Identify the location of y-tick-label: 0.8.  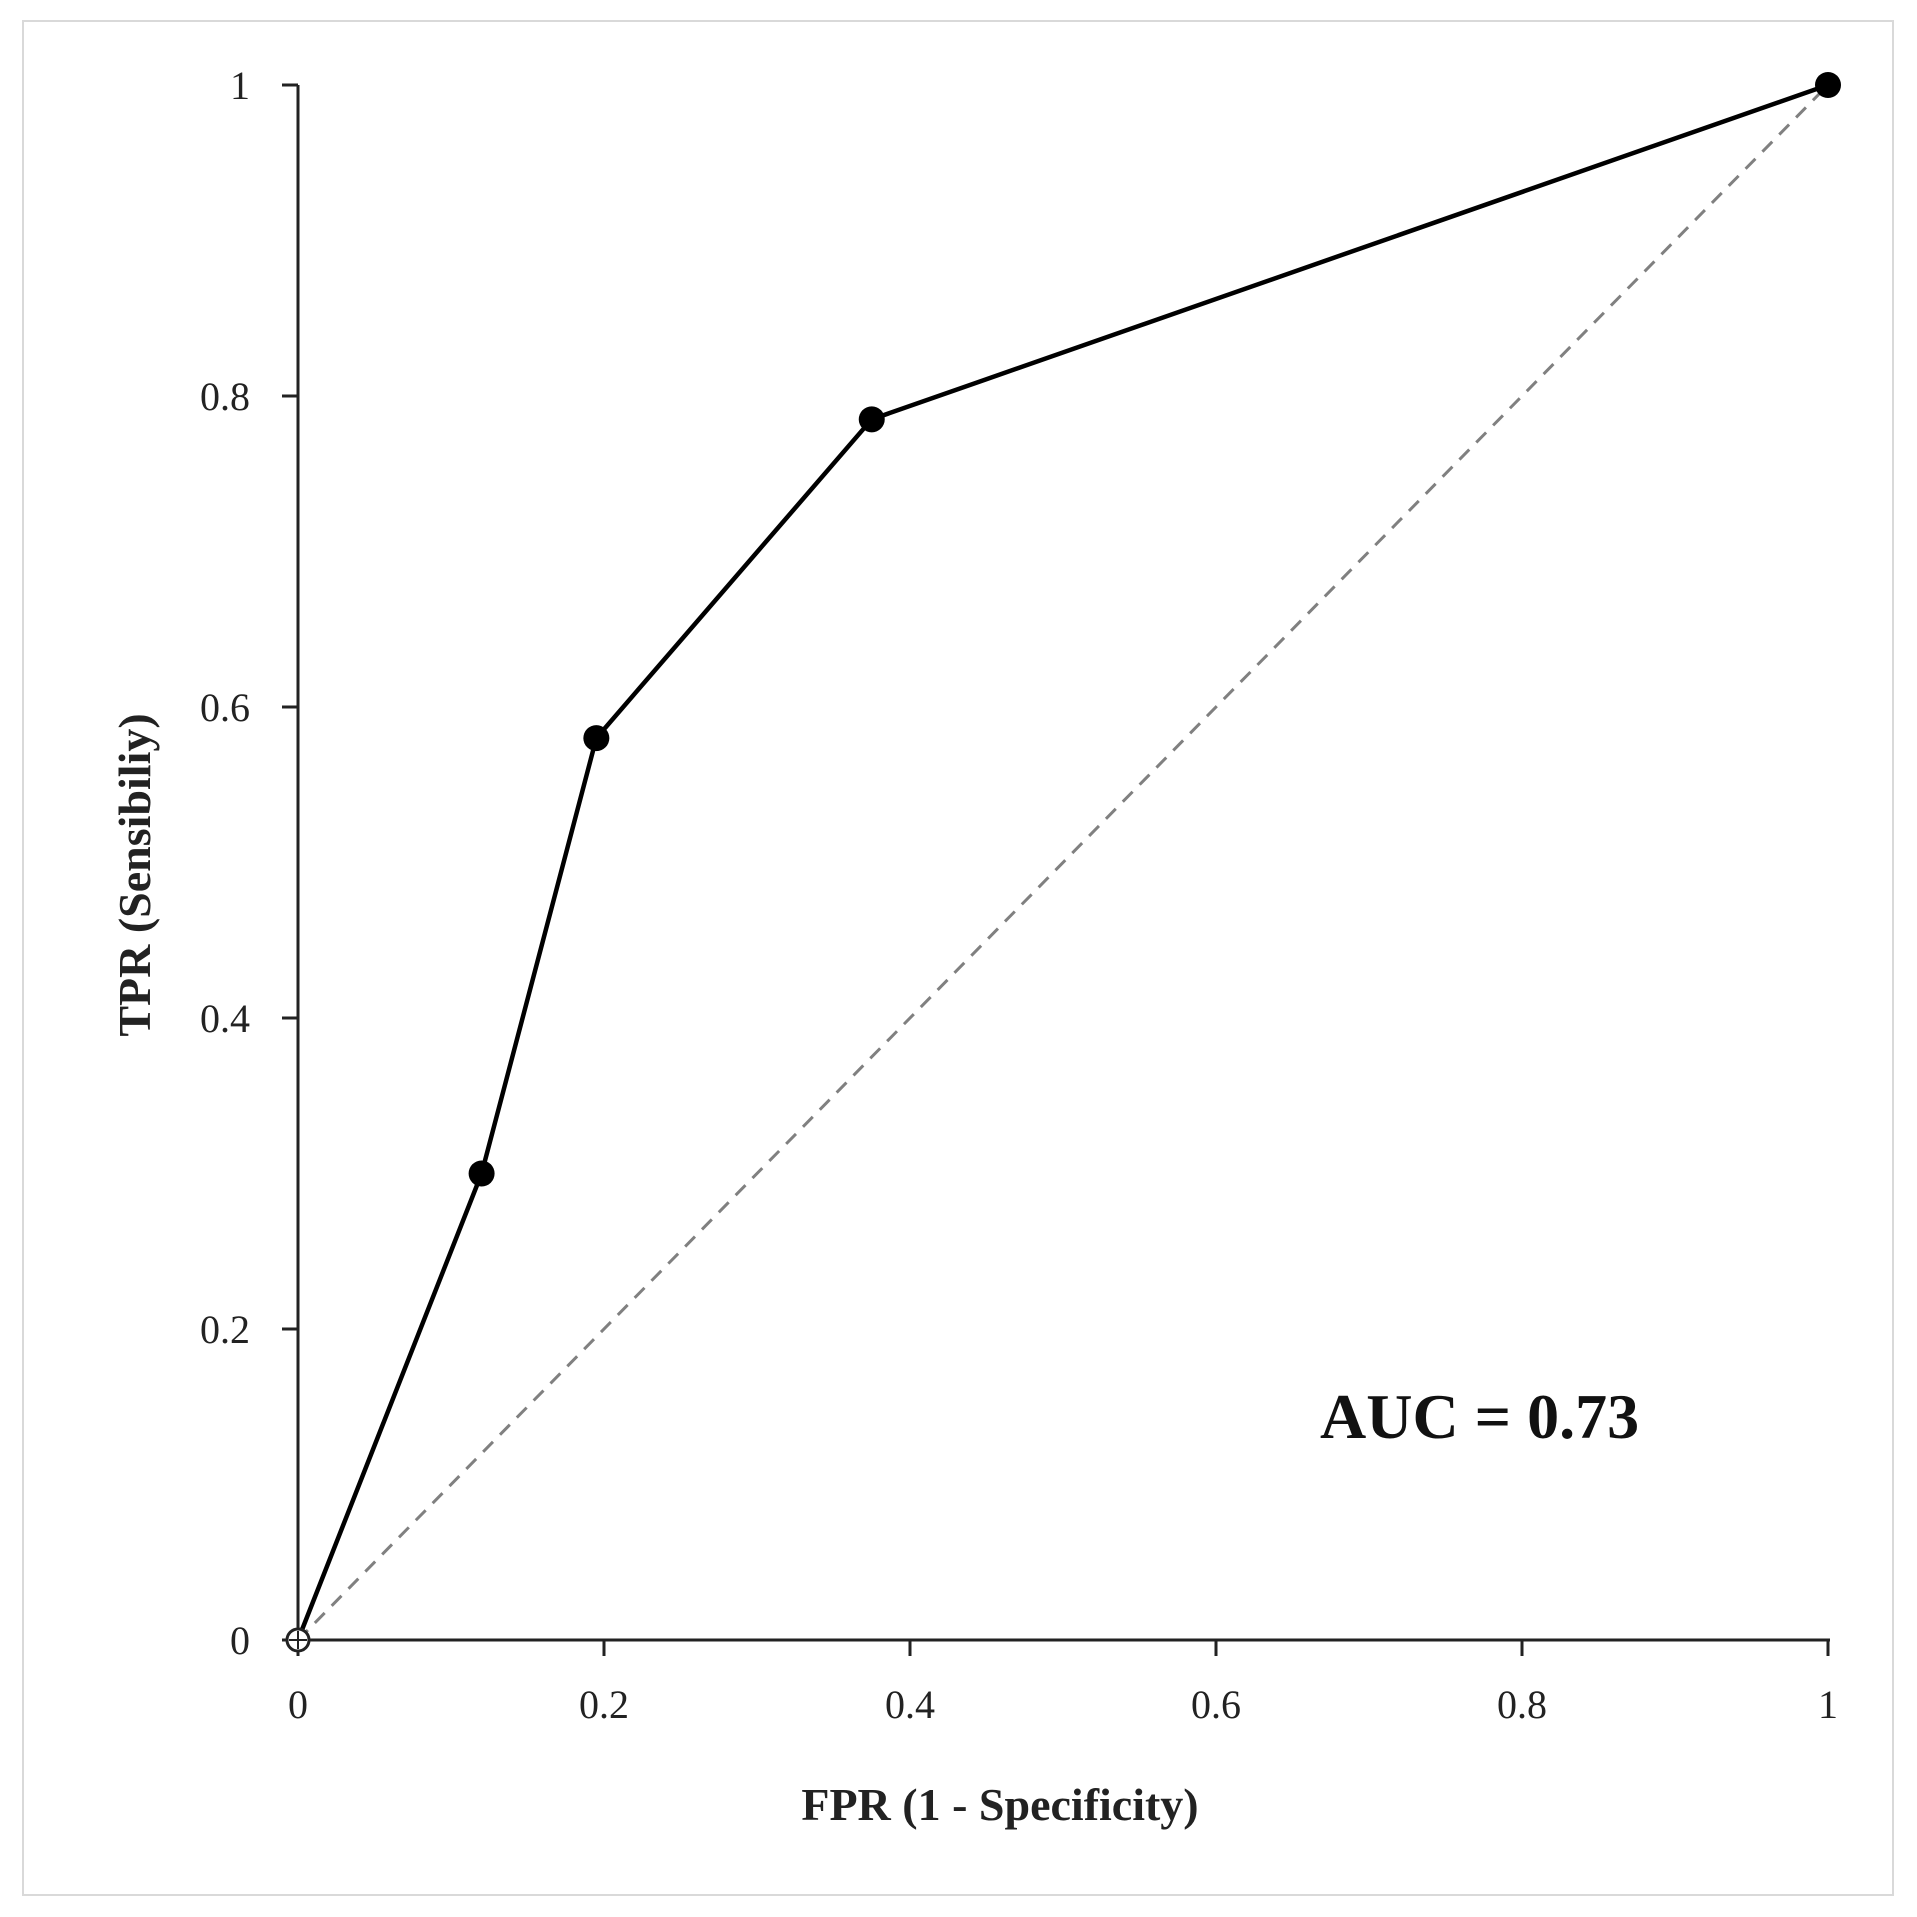
(225, 396).